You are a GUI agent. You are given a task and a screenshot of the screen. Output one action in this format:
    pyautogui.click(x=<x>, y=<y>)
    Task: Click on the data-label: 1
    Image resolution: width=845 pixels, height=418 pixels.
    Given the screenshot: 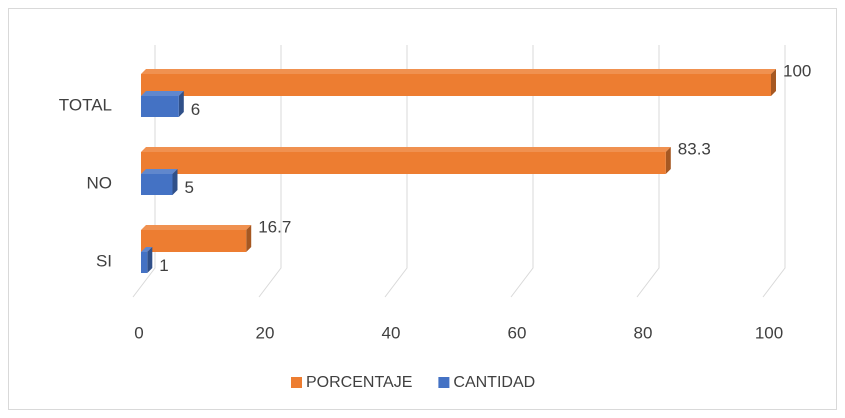 What is the action you would take?
    pyautogui.click(x=163, y=265)
    